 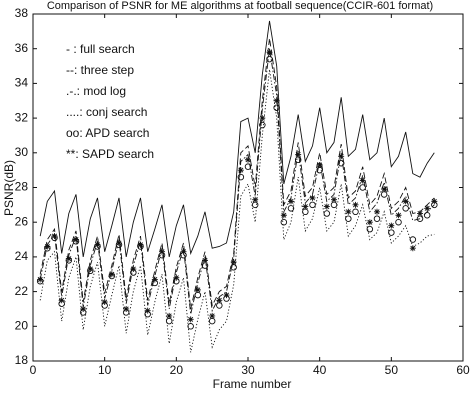 I want to click on y-tick-label: 26, so click(x=22, y=221).